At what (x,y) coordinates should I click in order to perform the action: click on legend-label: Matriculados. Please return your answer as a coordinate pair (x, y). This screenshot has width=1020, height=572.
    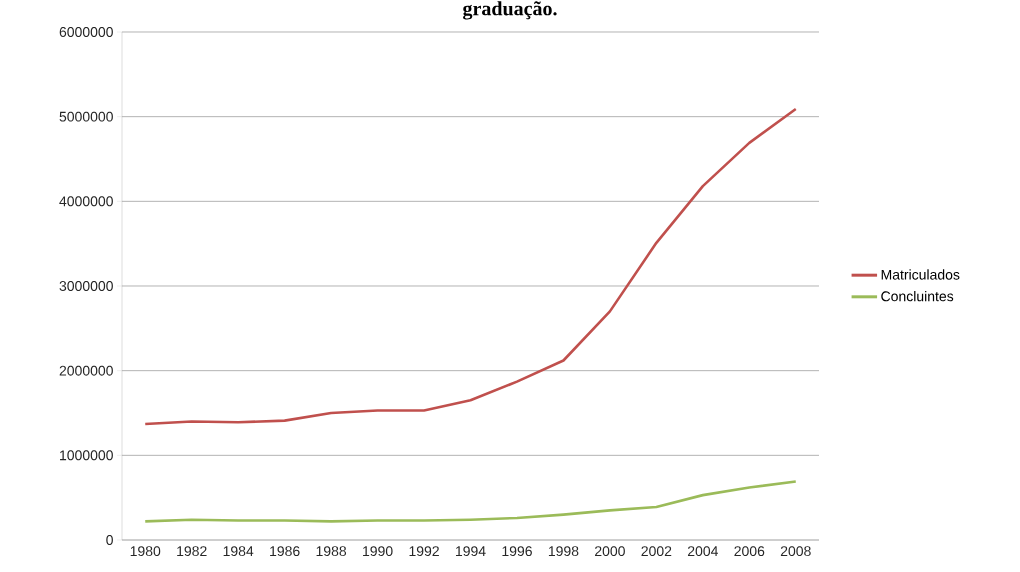
    Looking at the image, I should click on (920, 274).